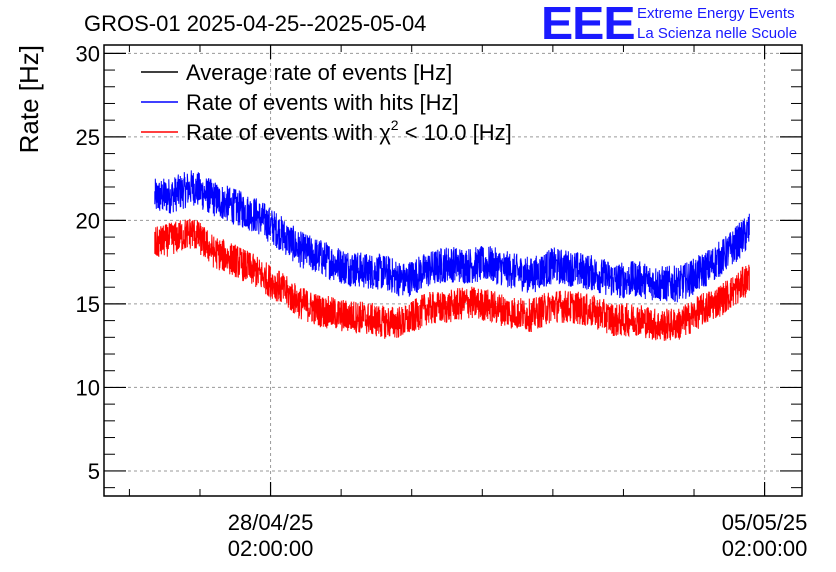 This screenshot has height=572, width=836. What do you see at coordinates (88, 304) in the screenshot?
I see `y-tick-label: 15` at bounding box center [88, 304].